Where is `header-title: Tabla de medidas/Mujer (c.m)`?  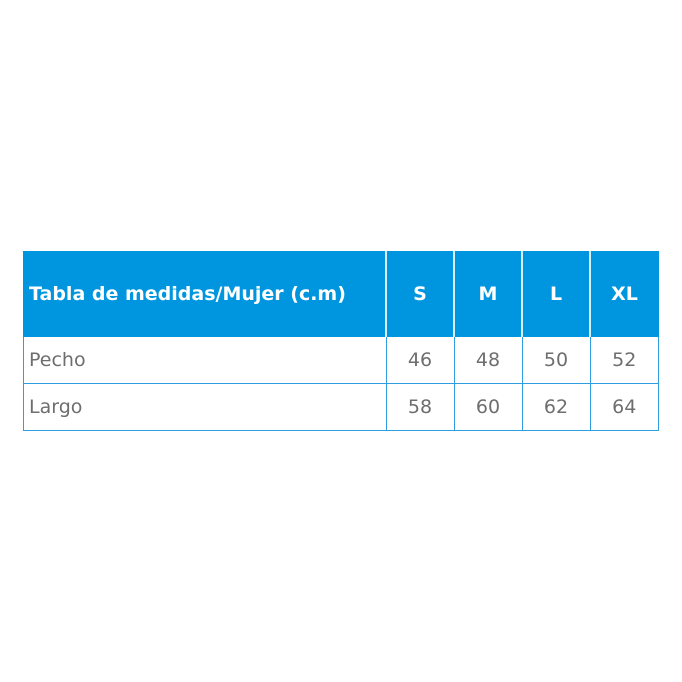
header-title: Tabla de medidas/Mujer (c.m) is located at coordinates (205, 294).